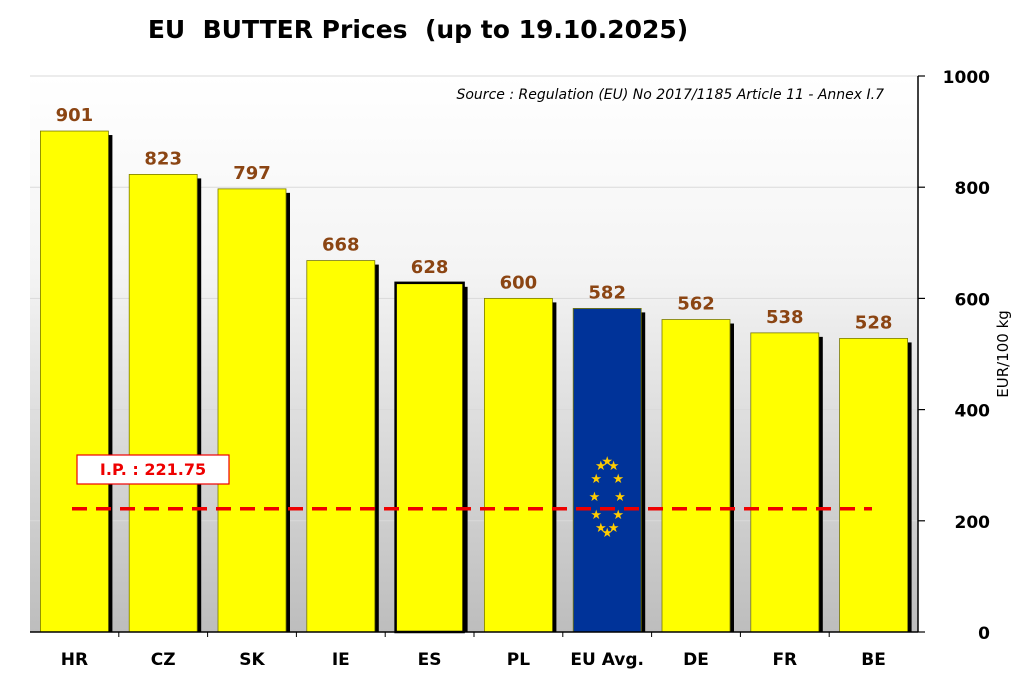  I want to click on x-tick-label-sk: SK, so click(252, 660).